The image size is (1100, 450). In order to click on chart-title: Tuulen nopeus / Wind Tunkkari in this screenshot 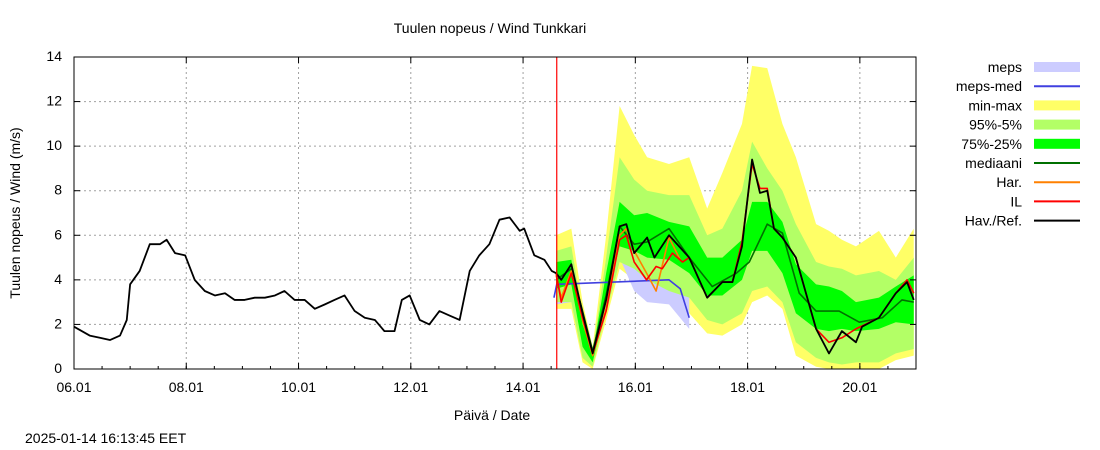, I will do `click(490, 28)`.